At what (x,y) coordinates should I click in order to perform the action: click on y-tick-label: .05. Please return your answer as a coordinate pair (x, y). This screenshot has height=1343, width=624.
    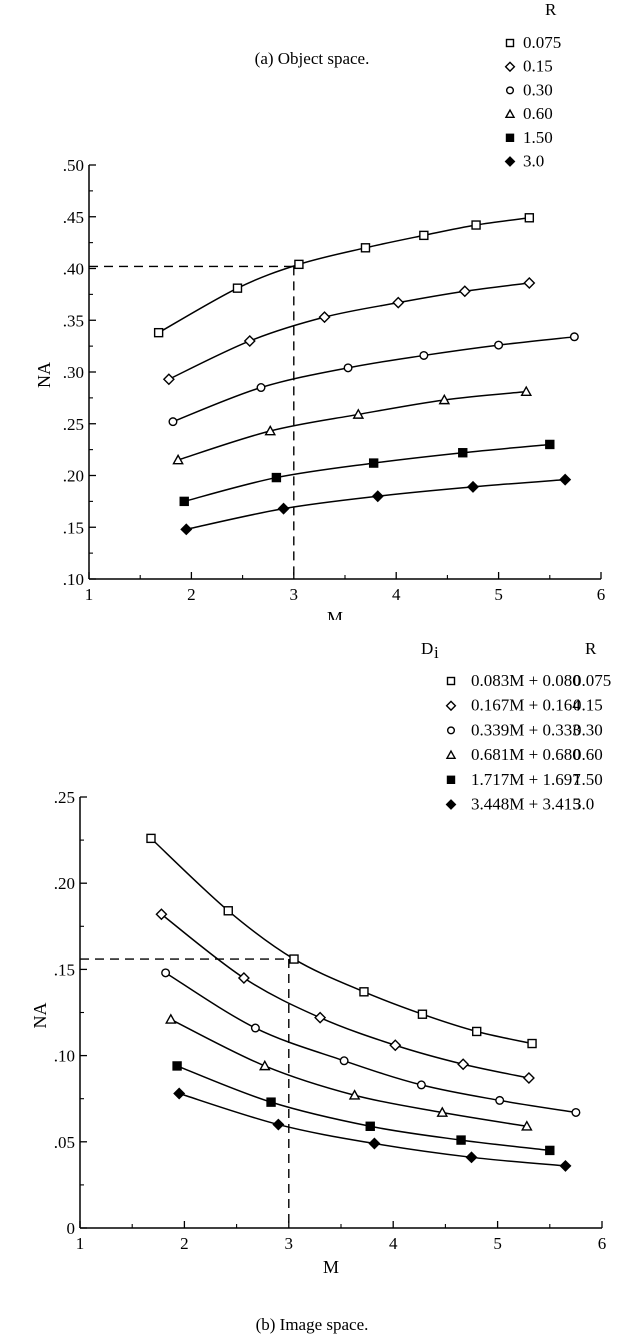
    Looking at the image, I should click on (64, 1142).